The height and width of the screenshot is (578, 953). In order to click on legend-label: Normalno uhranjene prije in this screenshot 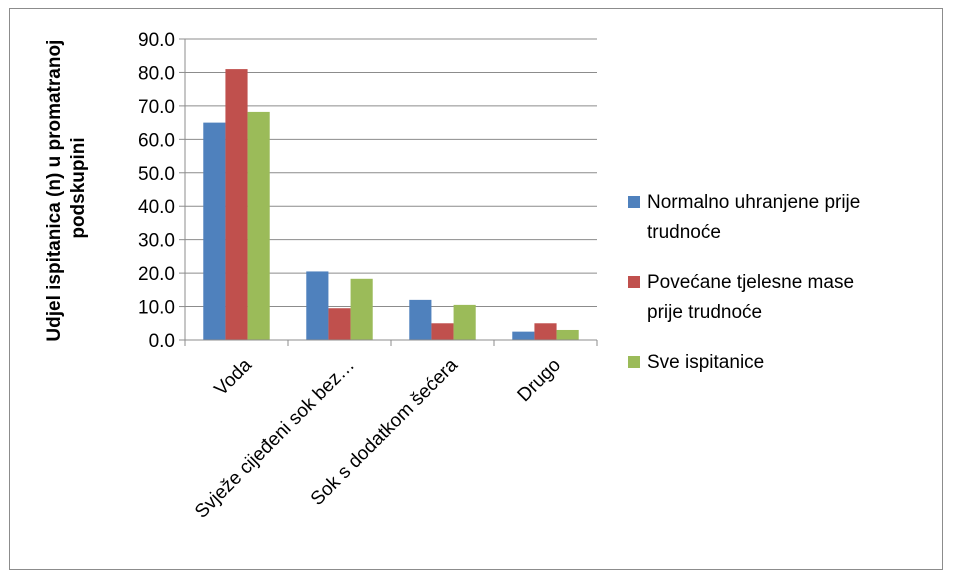, I will do `click(753, 202)`.